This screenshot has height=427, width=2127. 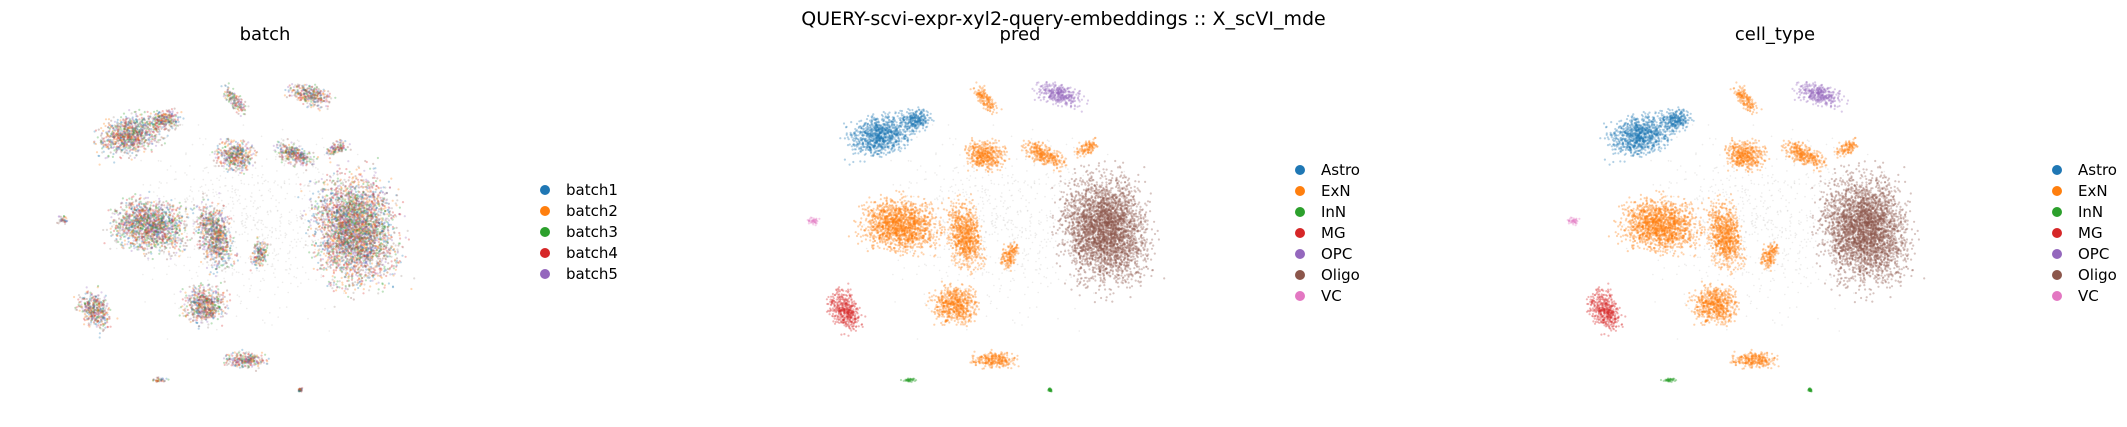 What do you see at coordinates (592, 190) in the screenshot?
I see `legend-label: batch1` at bounding box center [592, 190].